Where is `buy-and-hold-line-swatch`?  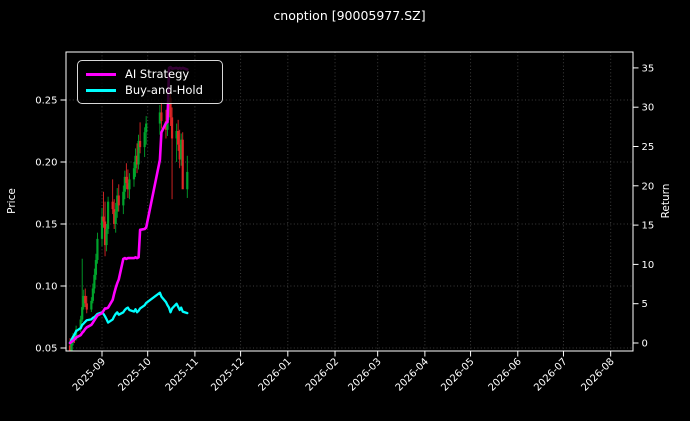
buy-and-hold-line-swatch is located at coordinates (101, 90).